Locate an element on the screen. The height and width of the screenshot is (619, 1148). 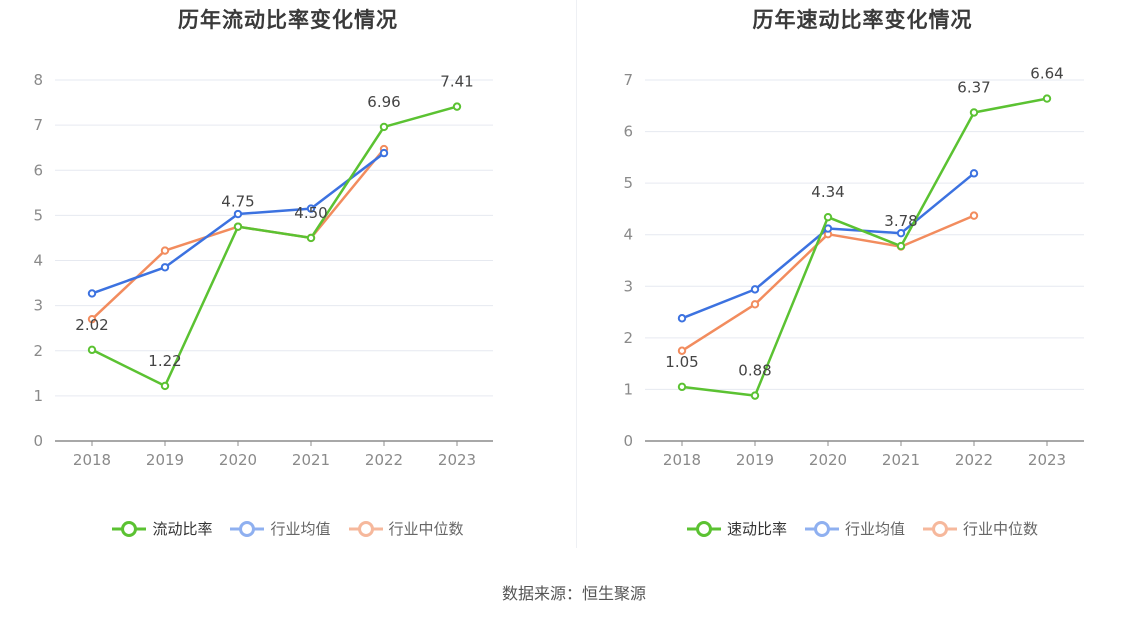
legend-item-quick-ratio: 速动比率 is located at coordinates (736, 528).